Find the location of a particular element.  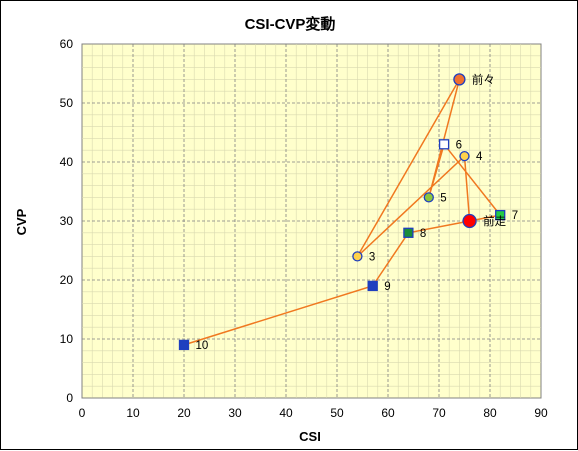

point-label-5: 5 is located at coordinates (443, 198).